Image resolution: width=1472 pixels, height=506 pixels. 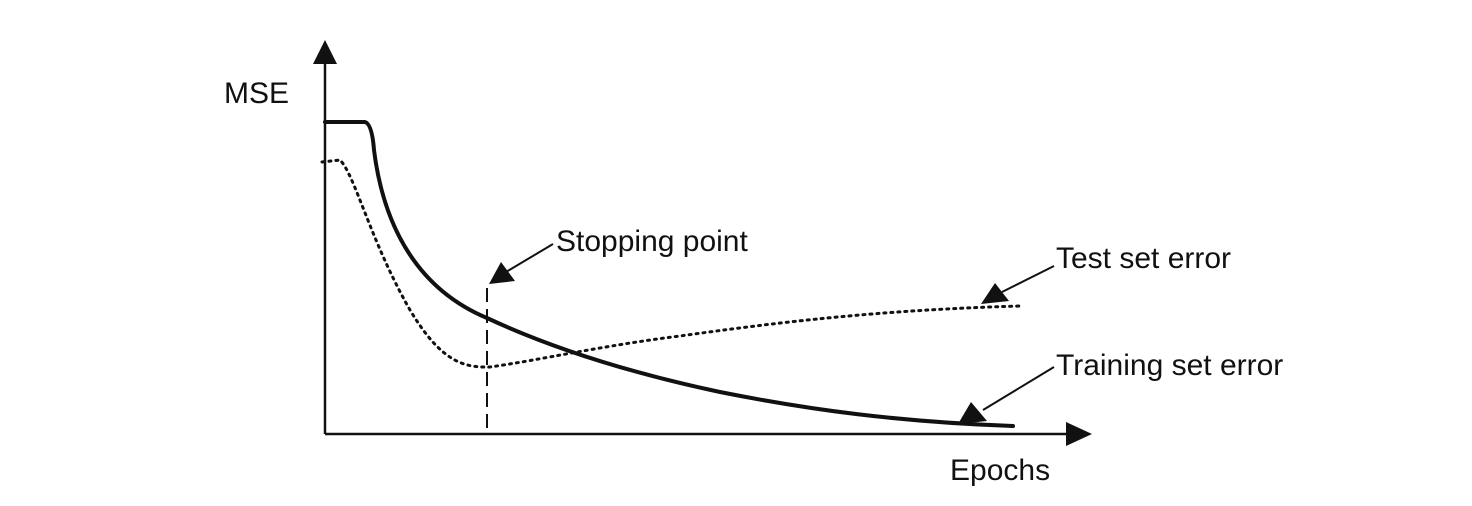 What do you see at coordinates (521, 263) in the screenshot?
I see `stopping-point-pointer` at bounding box center [521, 263].